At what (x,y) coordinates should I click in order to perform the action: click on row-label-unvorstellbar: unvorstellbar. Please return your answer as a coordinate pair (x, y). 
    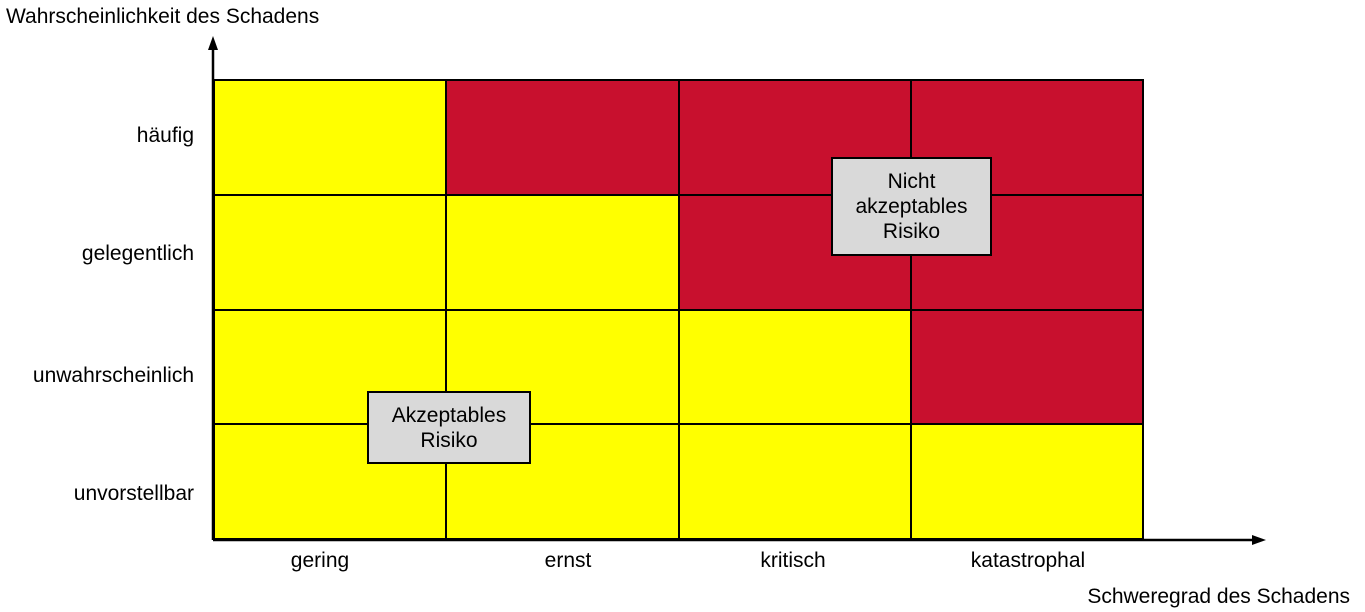
    Looking at the image, I should click on (133, 493).